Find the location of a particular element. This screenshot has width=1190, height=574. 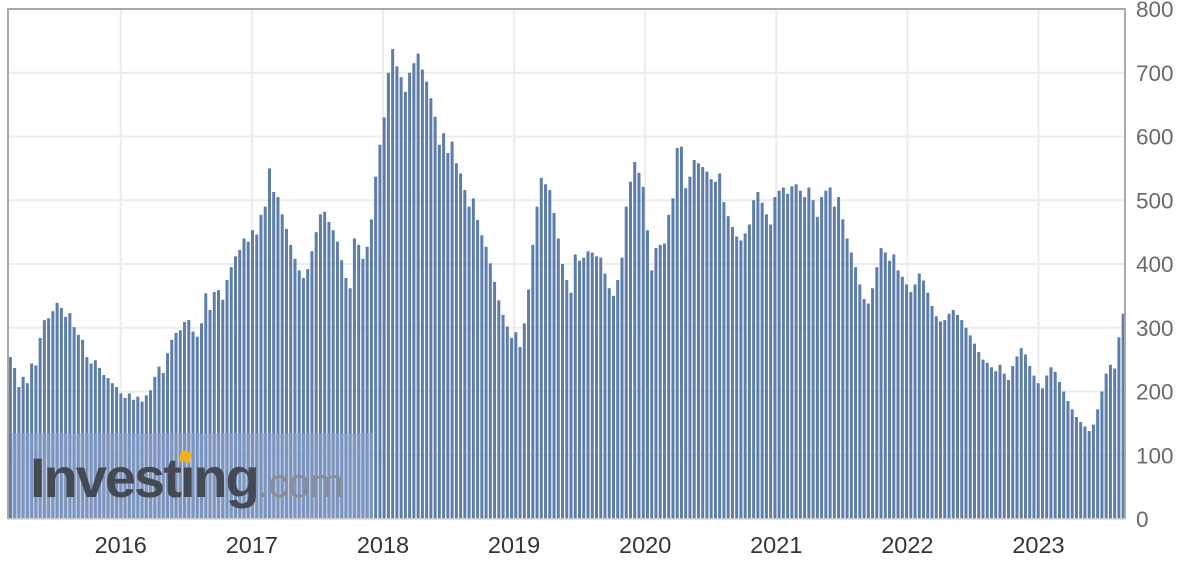

y-axis-labels: 800 700 600 500 400 300 200 100 0 is located at coordinates (1155, 266).